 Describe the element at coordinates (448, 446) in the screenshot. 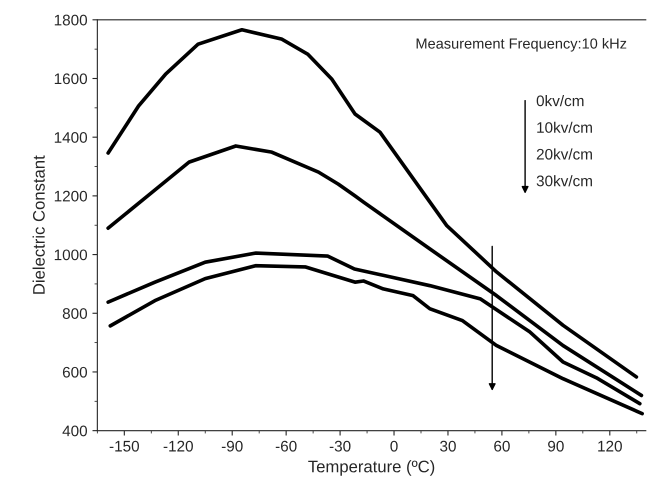

I see `x-tick-label: 30` at that location.